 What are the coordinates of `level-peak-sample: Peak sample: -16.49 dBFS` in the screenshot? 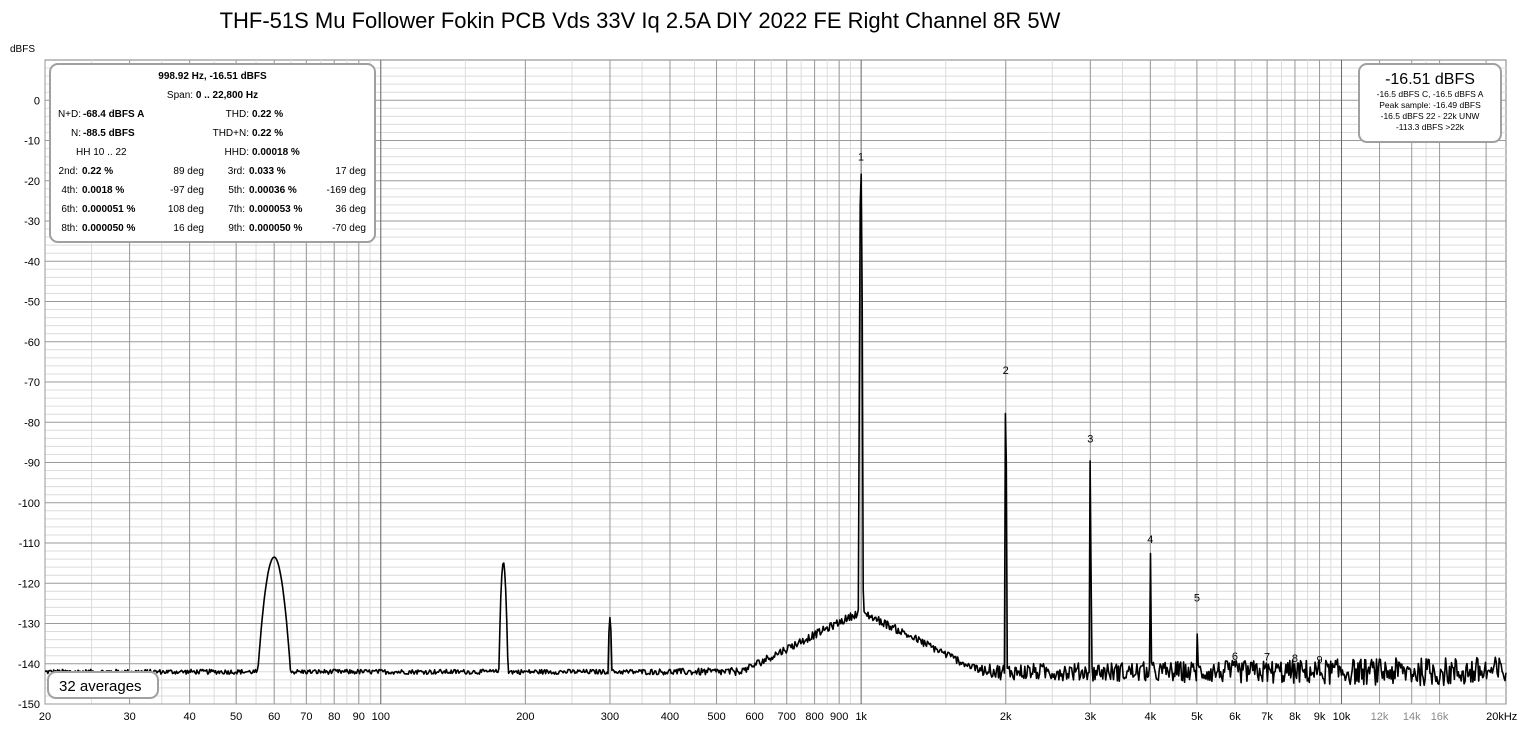 It's located at (1430, 105).